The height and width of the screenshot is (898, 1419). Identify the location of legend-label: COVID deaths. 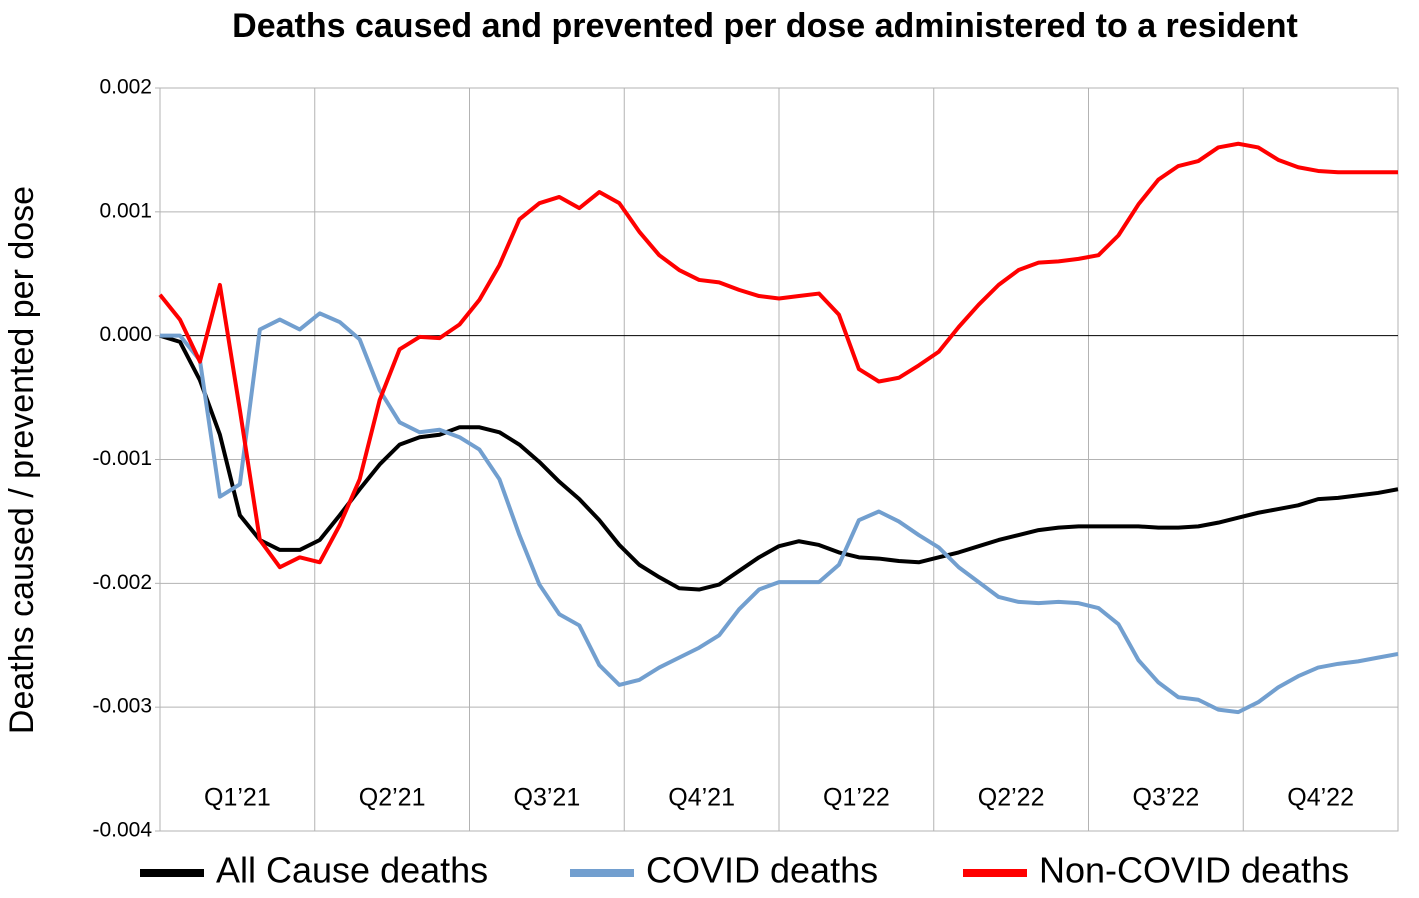
(762, 870).